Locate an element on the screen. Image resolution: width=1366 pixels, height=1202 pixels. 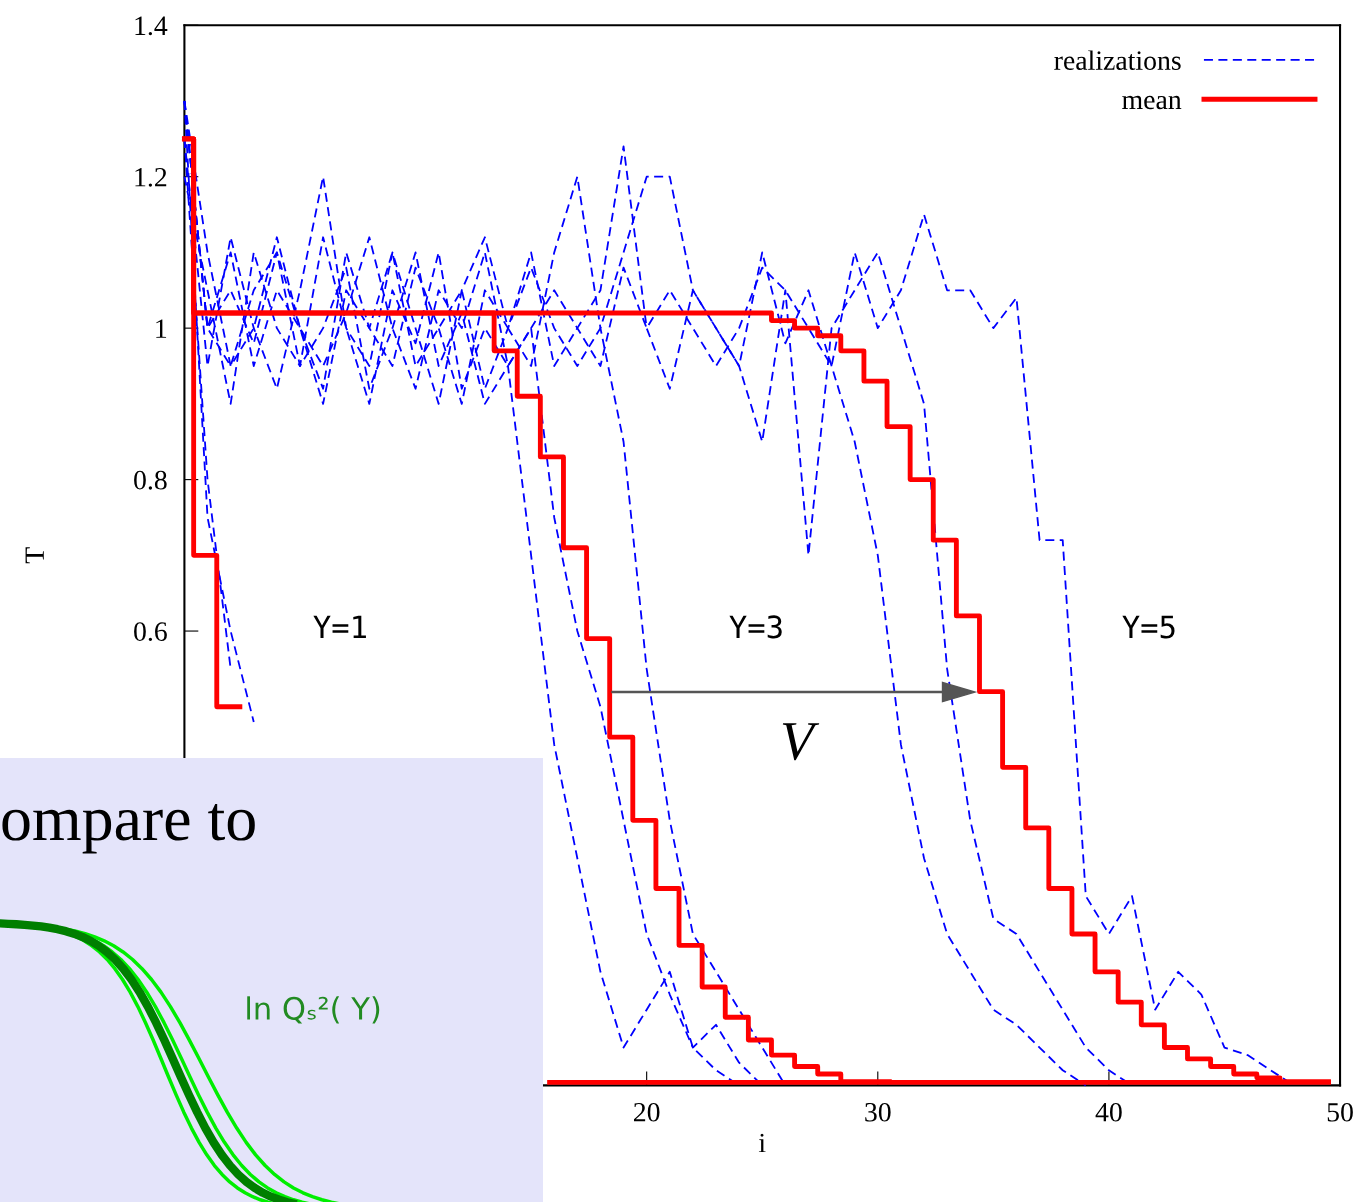
y-tick-label: 1 is located at coordinates (161, 328).